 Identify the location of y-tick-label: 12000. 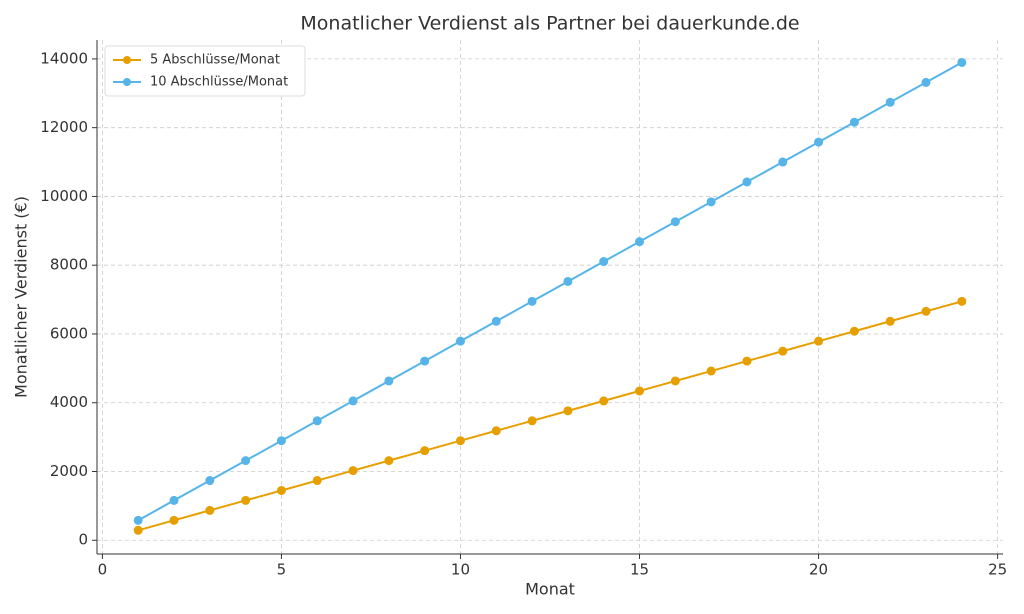
(64, 127).